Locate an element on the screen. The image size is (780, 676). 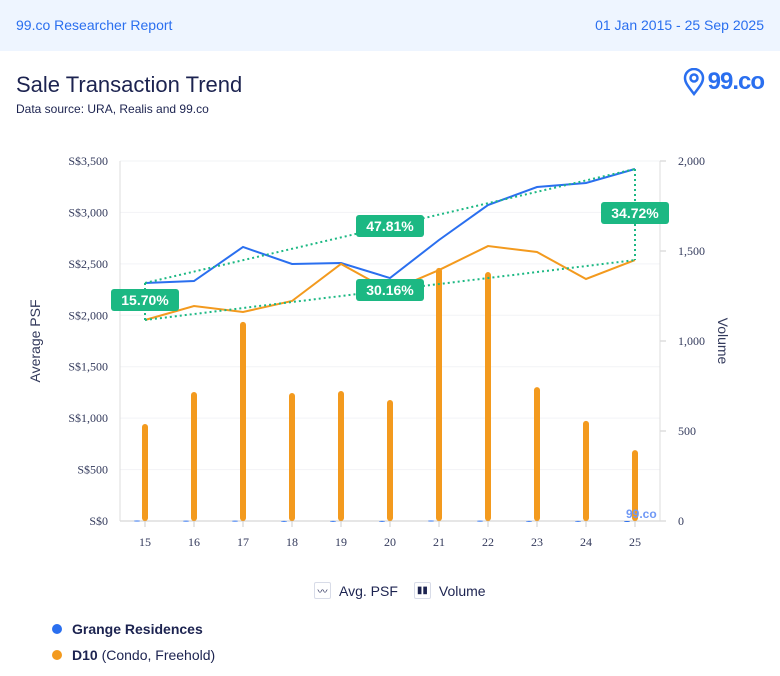
y-tick-label: S$2,000 is located at coordinates (88, 315).